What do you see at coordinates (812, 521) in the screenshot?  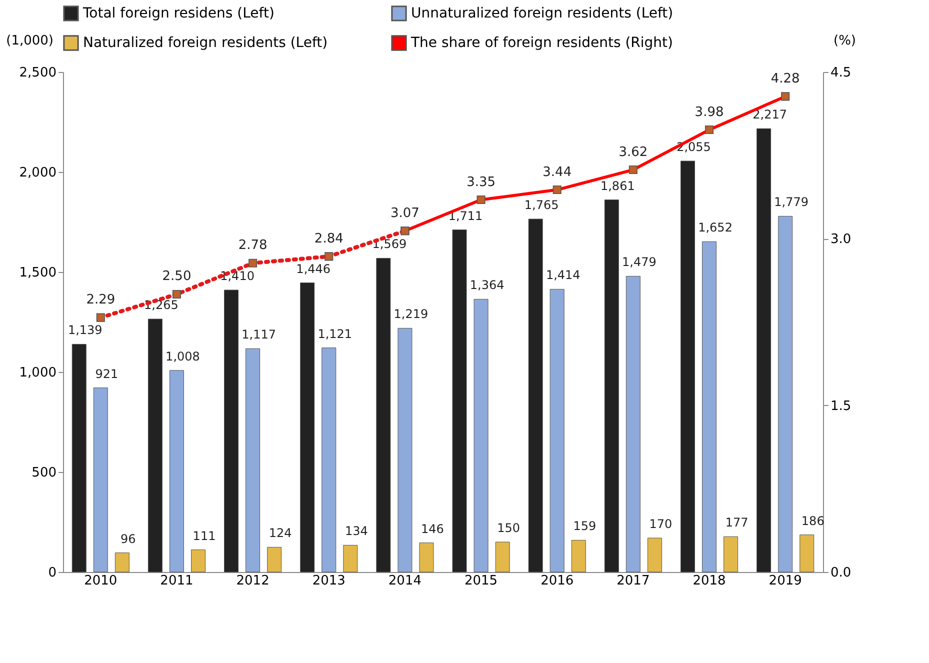 I see `data-label: 186` at bounding box center [812, 521].